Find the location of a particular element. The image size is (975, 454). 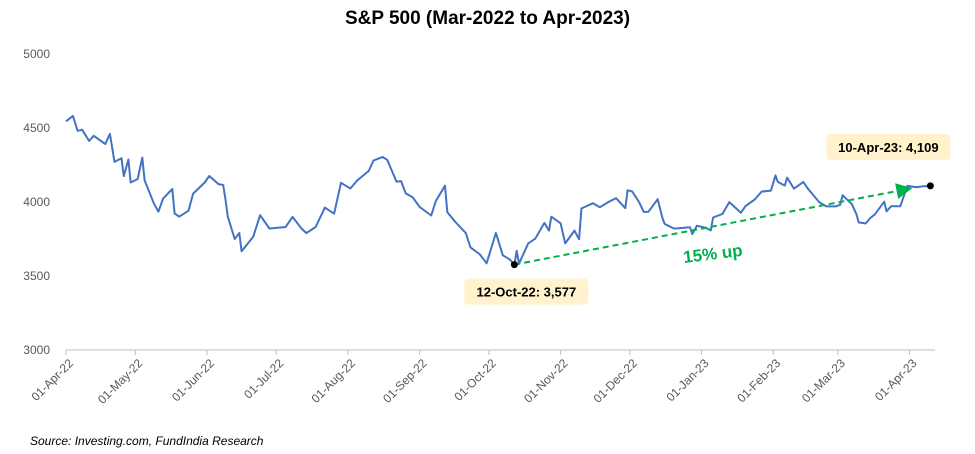

trend-label: 15% up is located at coordinates (712, 254).